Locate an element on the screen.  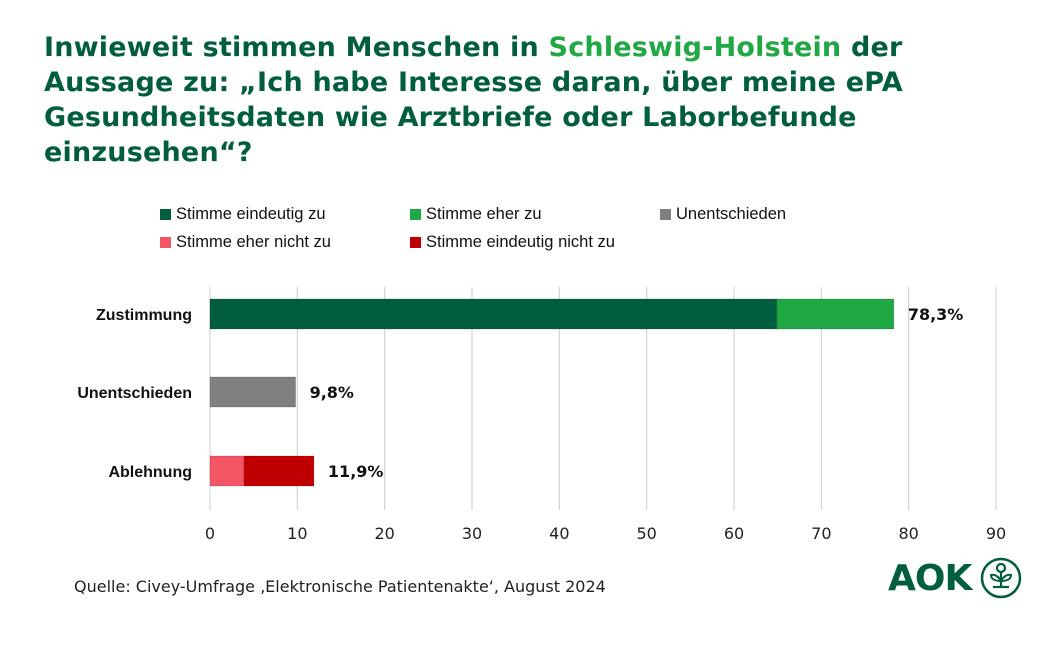
x-tick-label: 20 is located at coordinates (384, 533).